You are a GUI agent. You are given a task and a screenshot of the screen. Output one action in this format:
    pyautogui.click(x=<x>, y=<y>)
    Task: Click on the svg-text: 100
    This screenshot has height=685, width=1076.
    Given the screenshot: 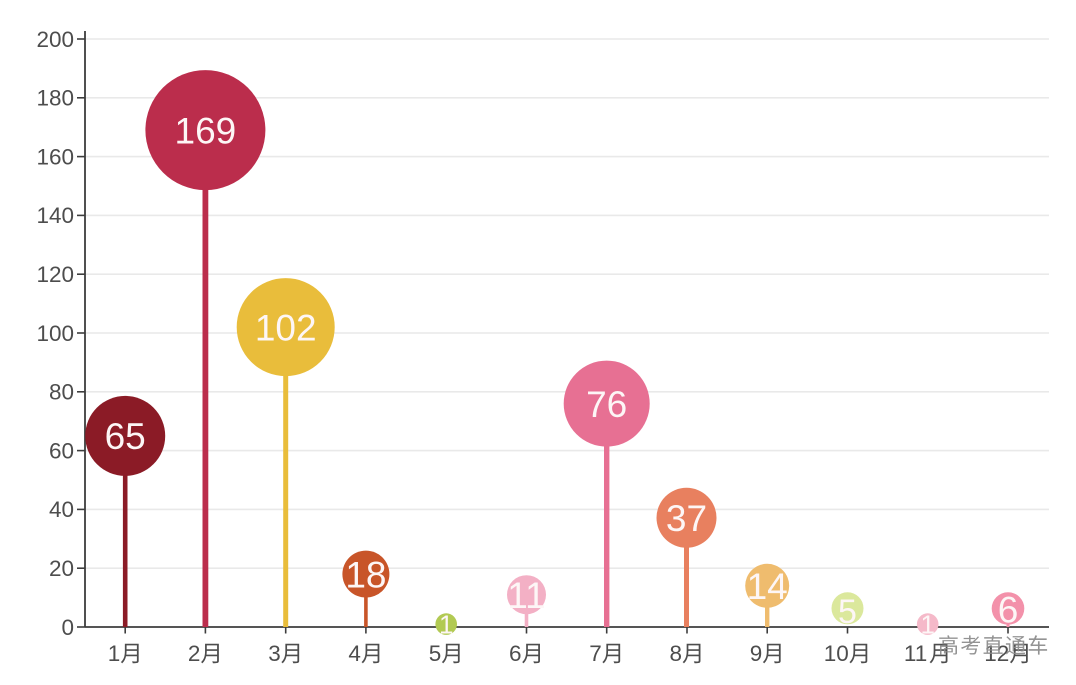 What is the action you would take?
    pyautogui.click(x=55, y=333)
    